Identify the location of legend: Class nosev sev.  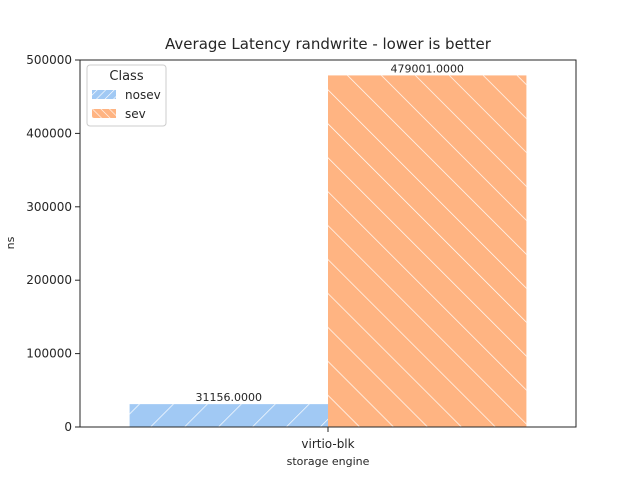
(126, 95).